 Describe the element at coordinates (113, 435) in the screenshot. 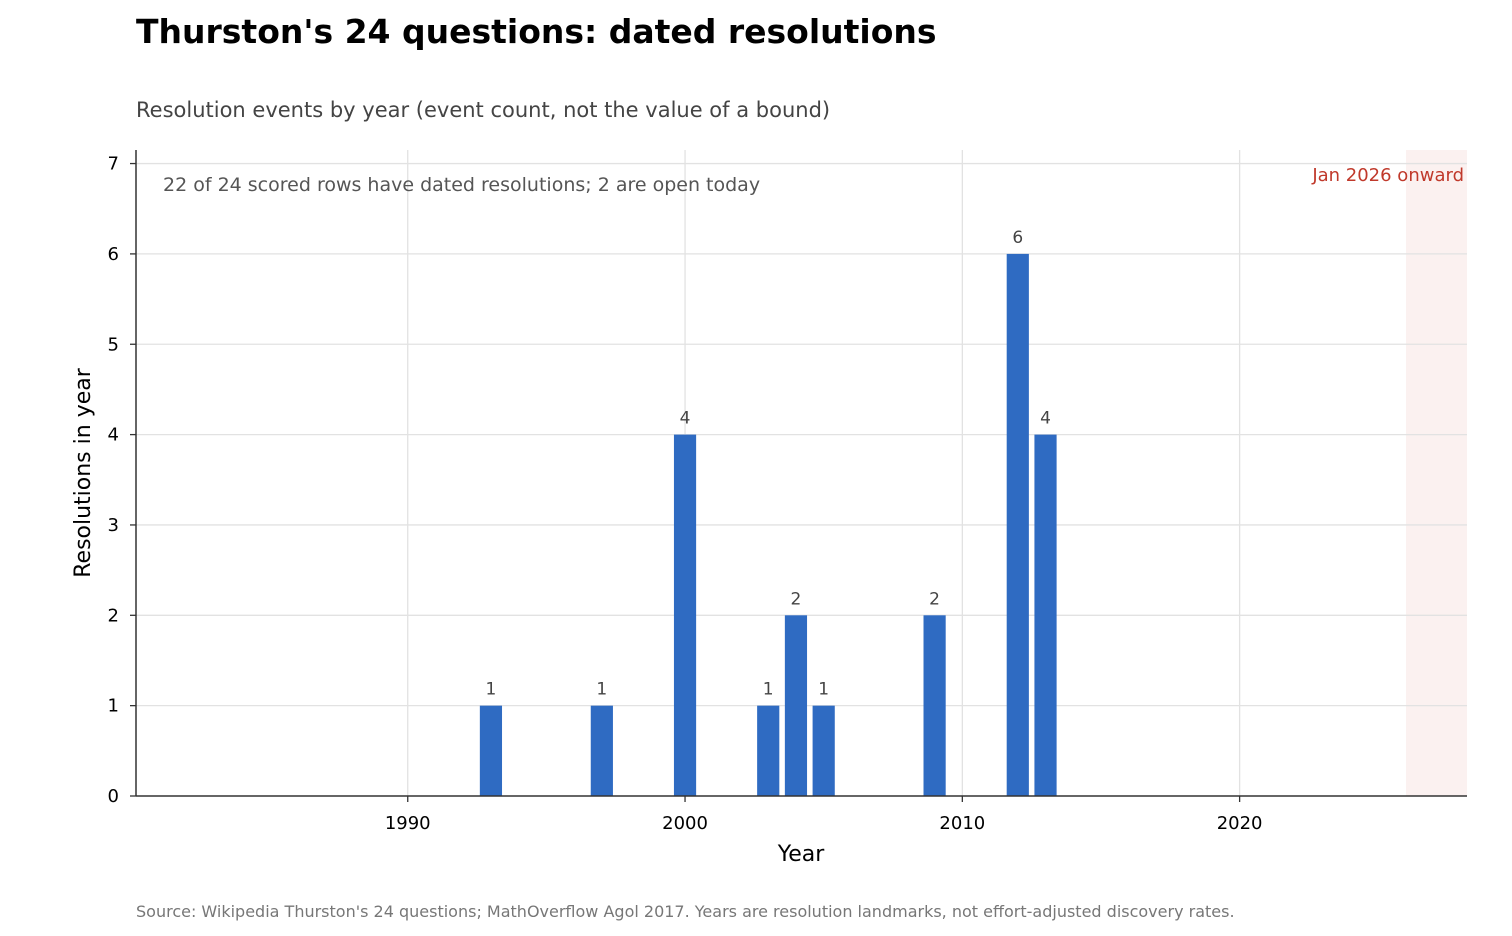

I see `y-tick-label: 4` at that location.